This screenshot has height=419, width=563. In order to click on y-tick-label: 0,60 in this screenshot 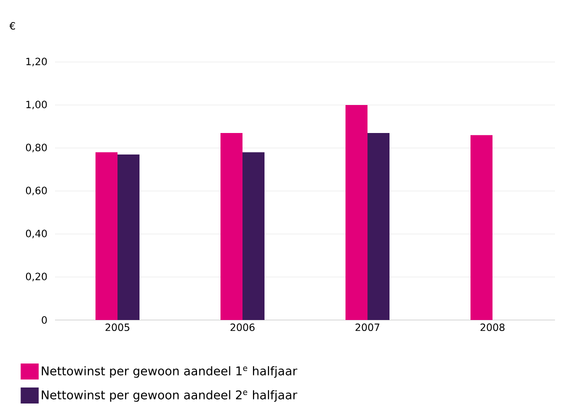, I will do `click(36, 191)`.